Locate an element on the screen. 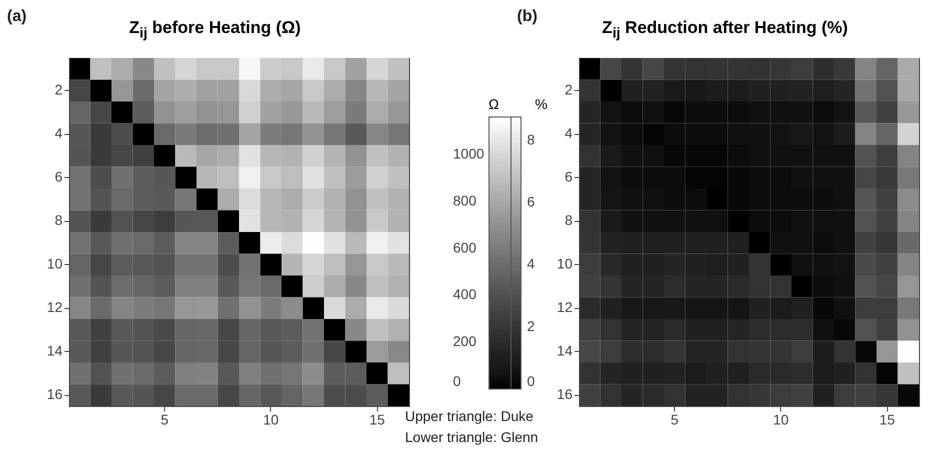 This screenshot has height=466, width=946. text: (b) is located at coordinates (527, 17).